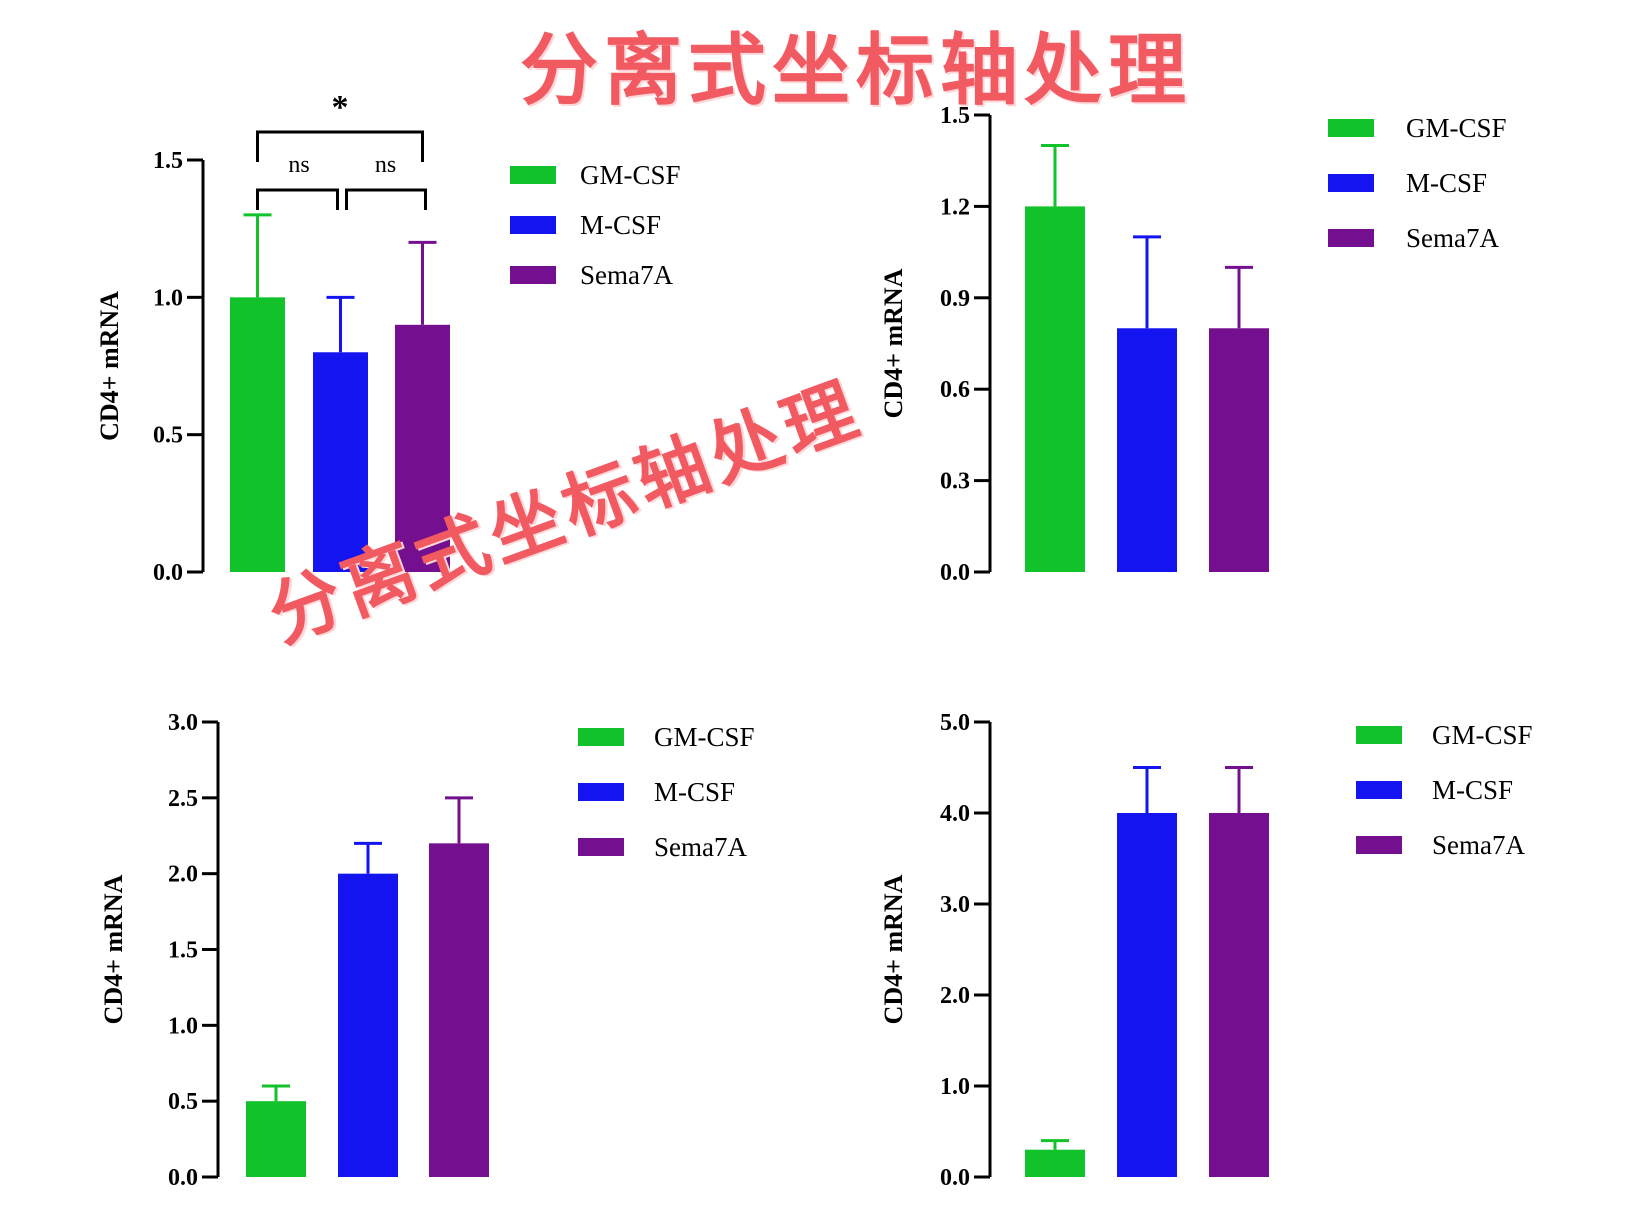 The width and height of the screenshot is (1642, 1231). I want to click on y-tick-label: 4.0, so click(955, 814).